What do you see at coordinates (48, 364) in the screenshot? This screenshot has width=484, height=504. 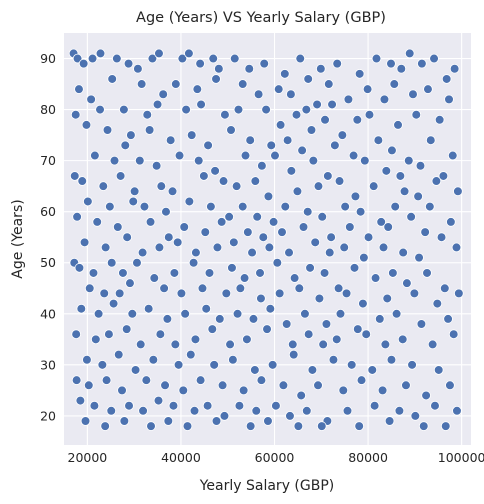 I see `y-tick-label: 30` at bounding box center [48, 364].